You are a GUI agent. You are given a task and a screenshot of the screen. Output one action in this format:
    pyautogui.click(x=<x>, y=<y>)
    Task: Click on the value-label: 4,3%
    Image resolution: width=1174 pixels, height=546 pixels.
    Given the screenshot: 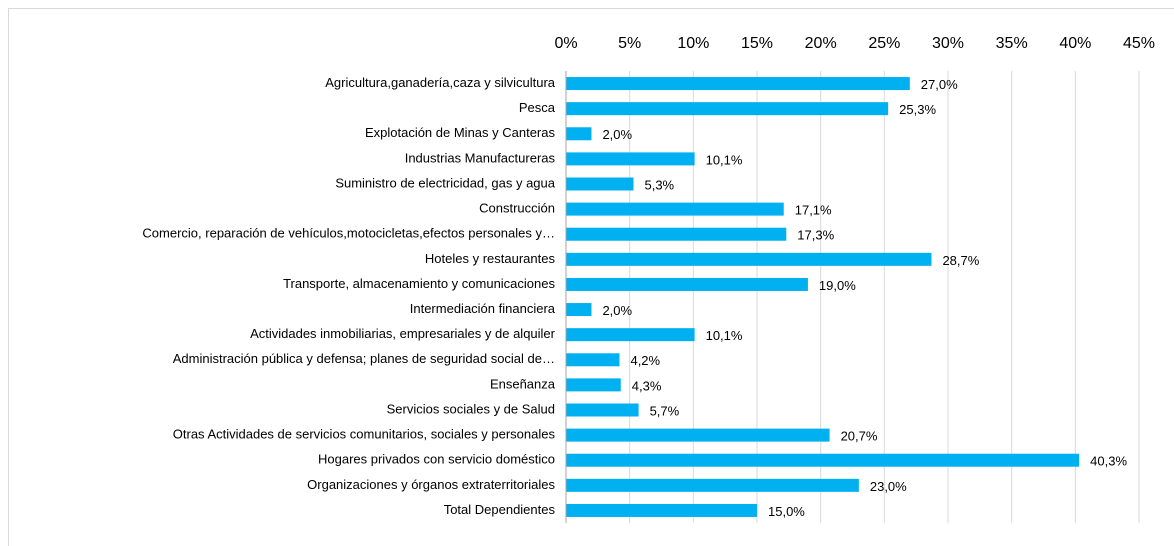 What is the action you would take?
    pyautogui.click(x=647, y=385)
    